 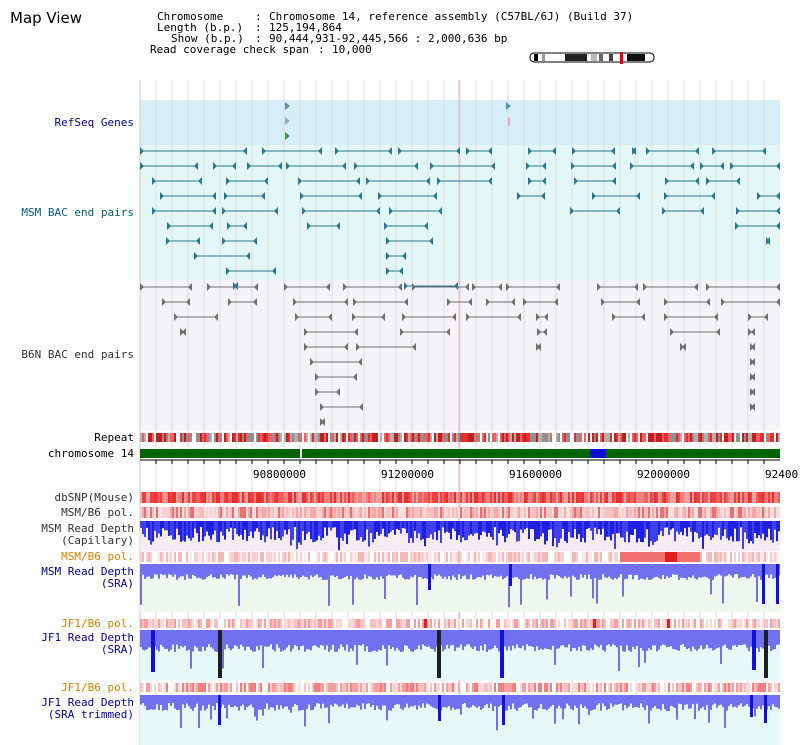 I want to click on chromosome-ideogram, so click(x=592, y=58).